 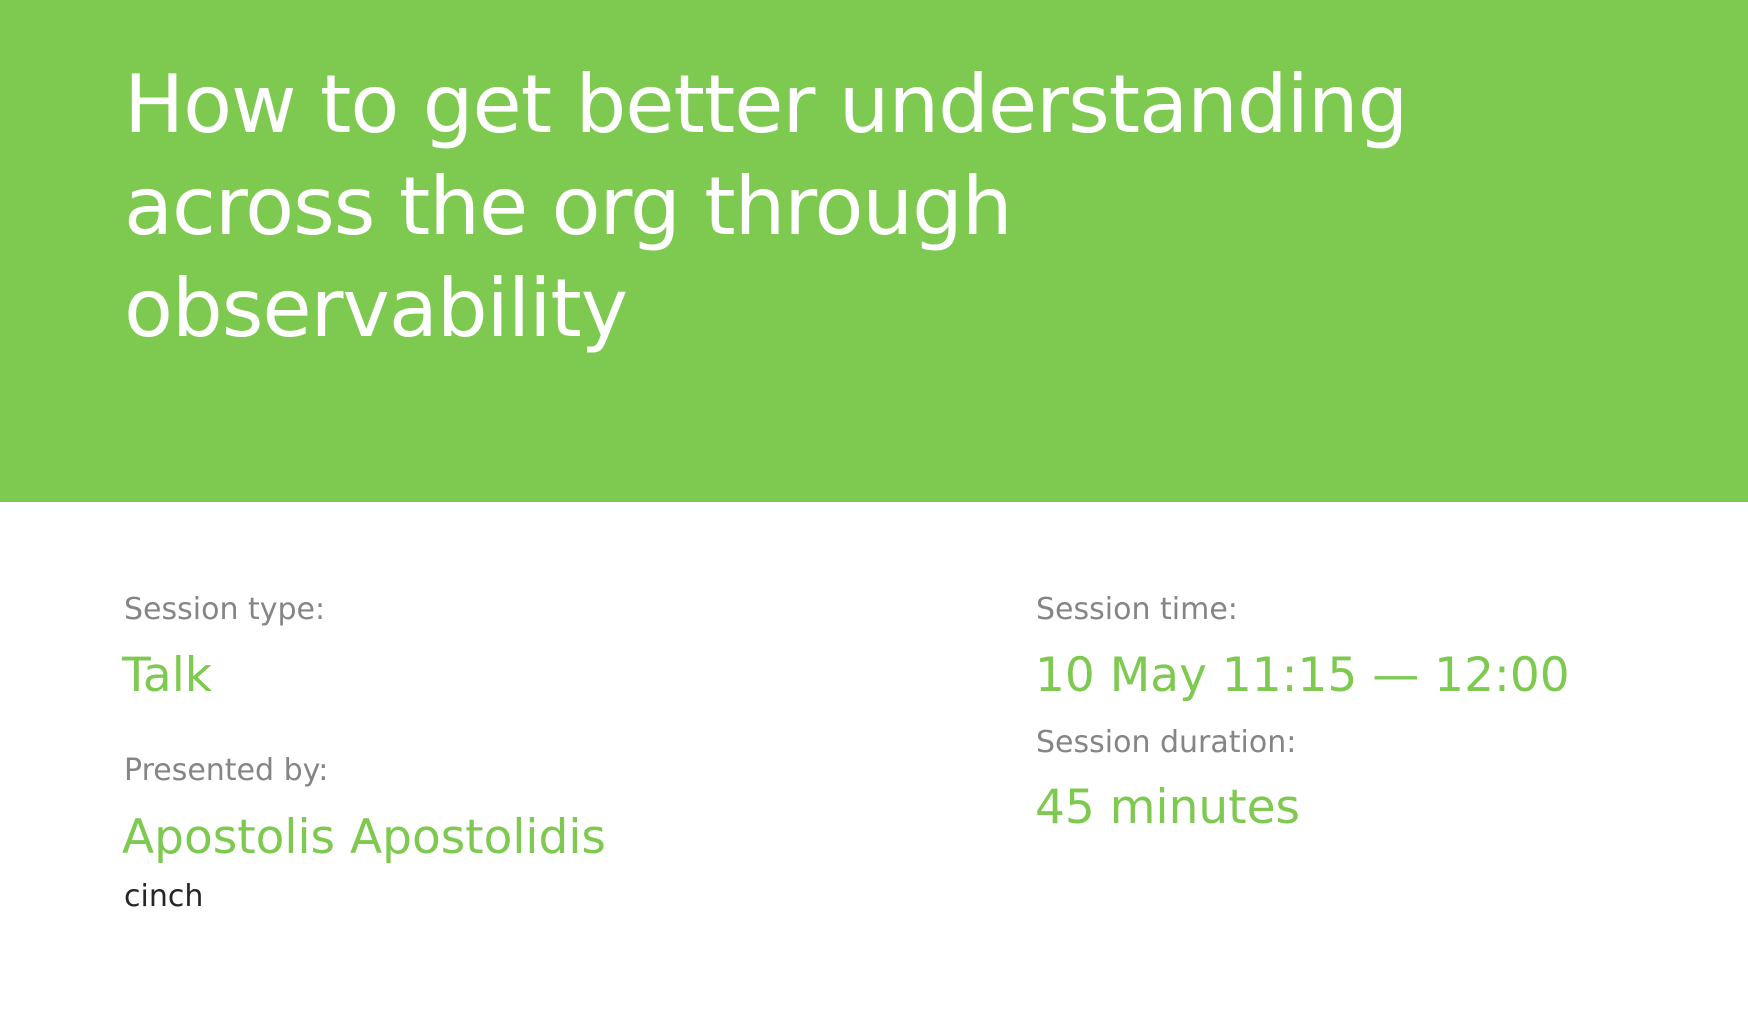 What do you see at coordinates (1167, 807) in the screenshot?
I see `session-duration-value: 45 minutes` at bounding box center [1167, 807].